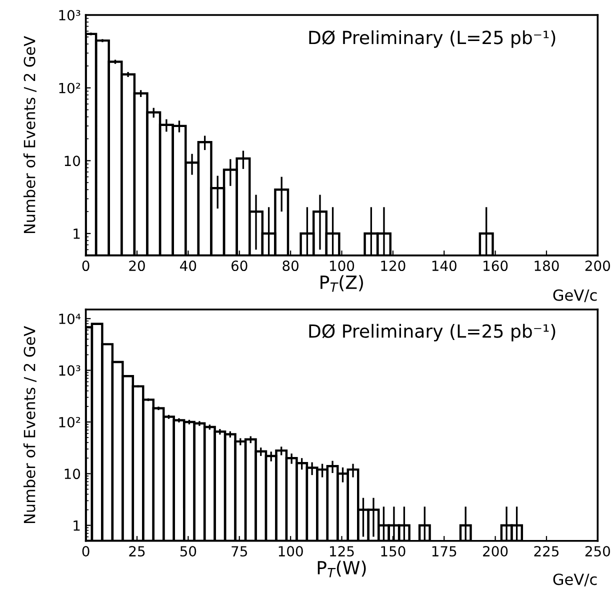 This screenshot has height=601, width=613. What do you see at coordinates (240, 266) in the screenshot?
I see `x-tick-label: 60` at bounding box center [240, 266].